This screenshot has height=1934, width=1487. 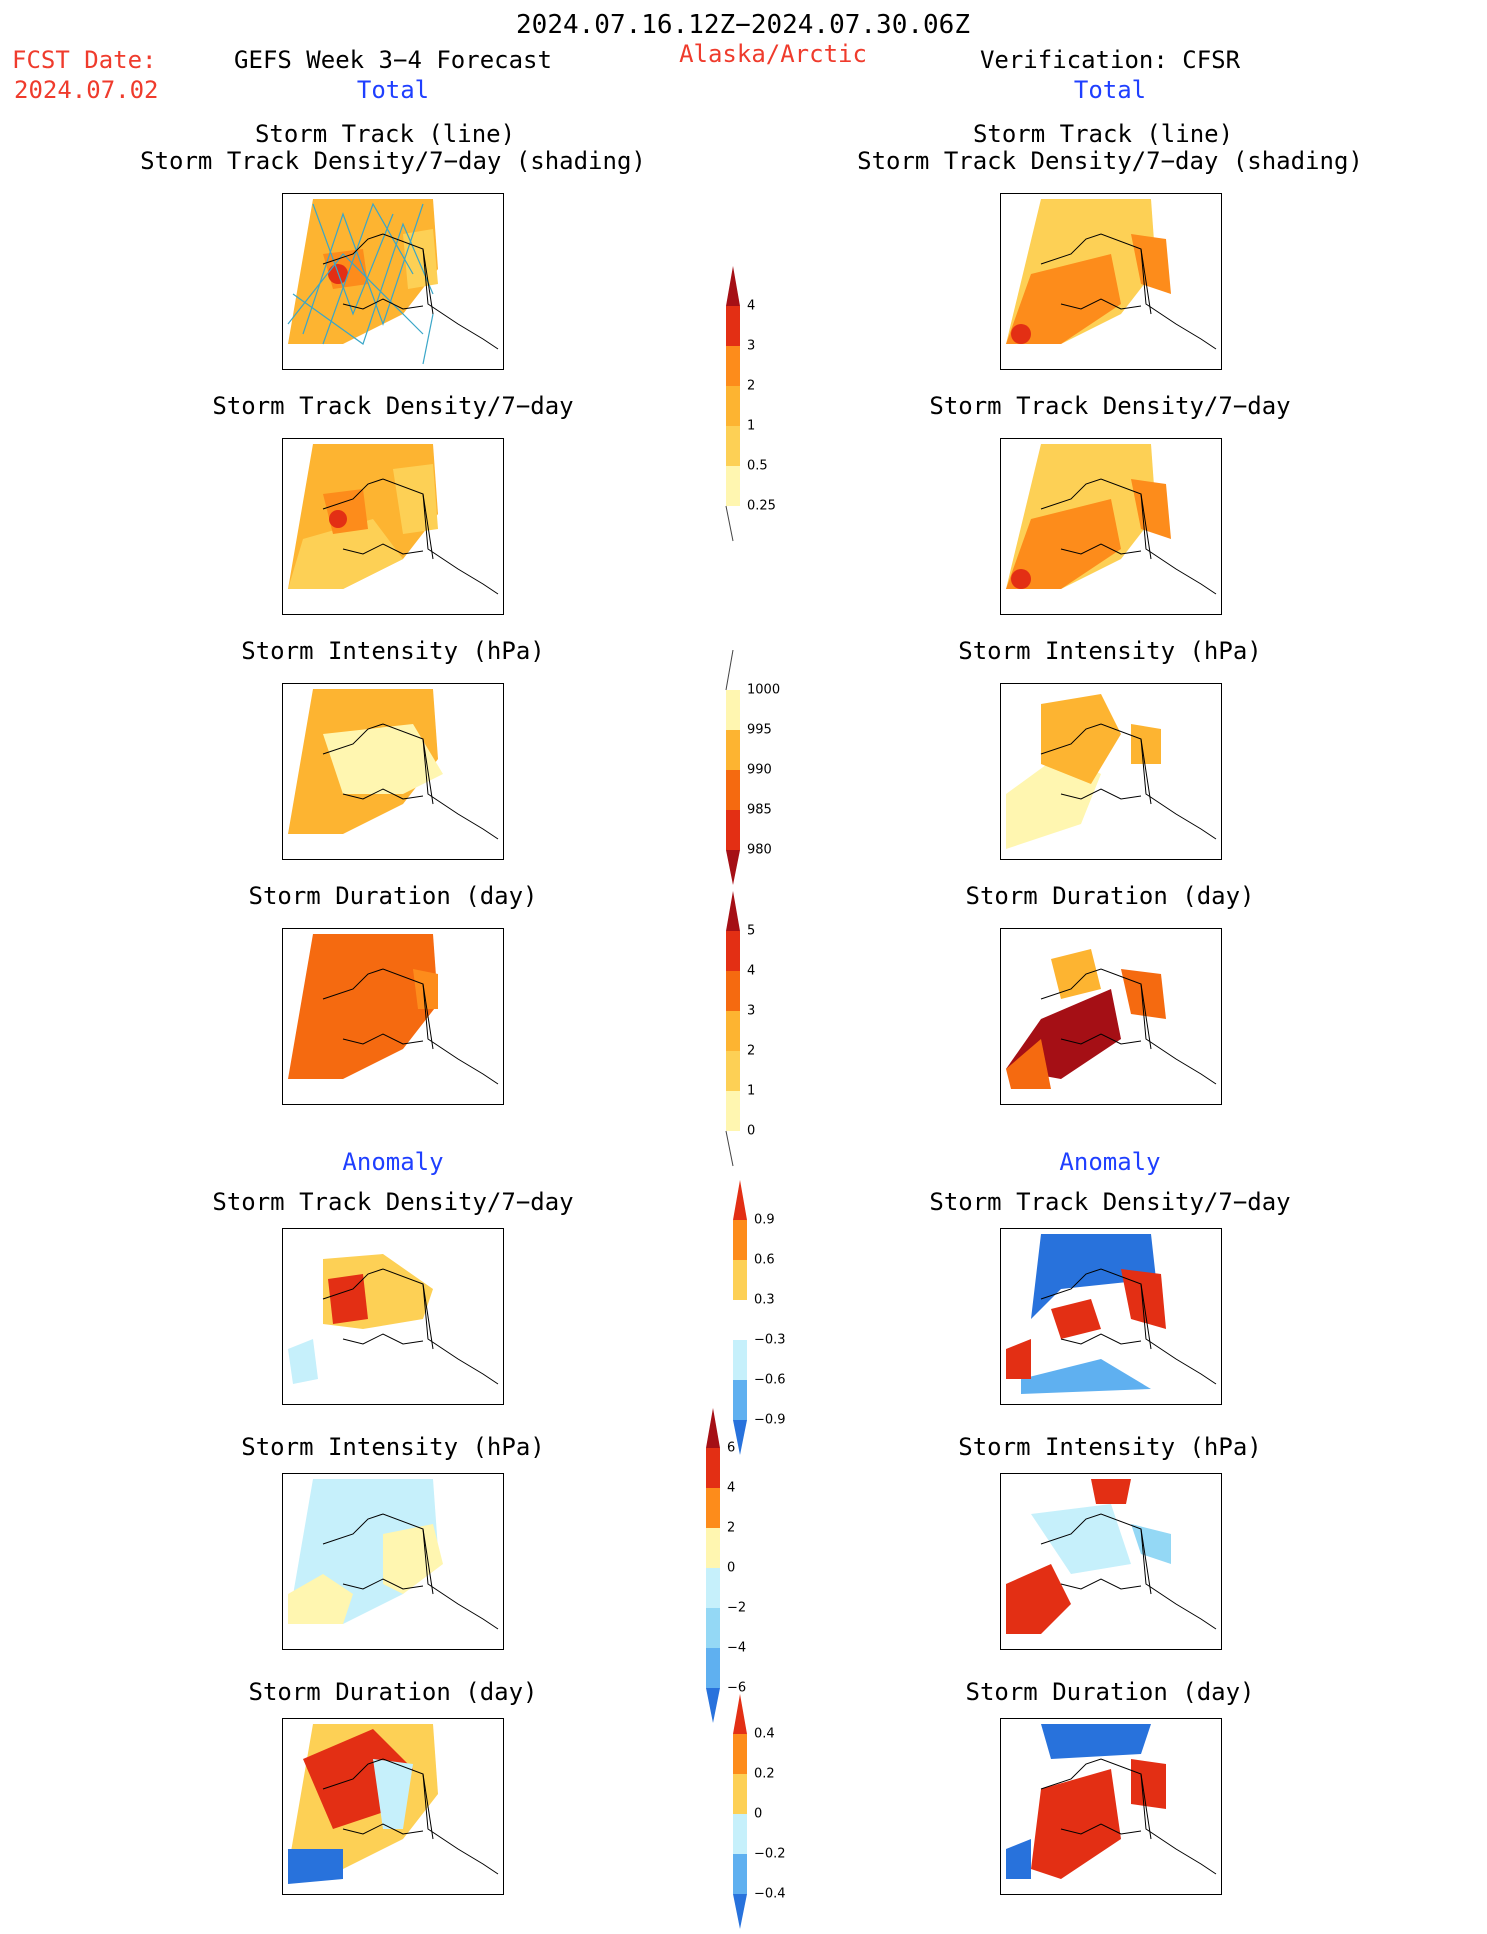 I want to click on map-cfsr-duration, so click(x=1111, y=1016).